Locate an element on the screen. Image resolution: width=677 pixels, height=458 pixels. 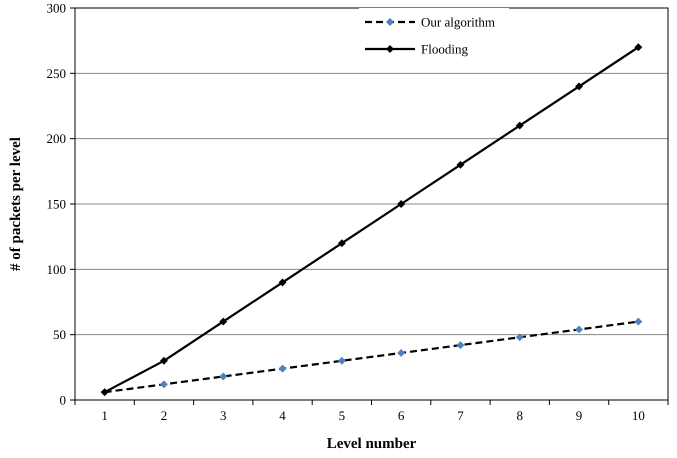
y-tick-label: 300 is located at coordinates (56, 8).